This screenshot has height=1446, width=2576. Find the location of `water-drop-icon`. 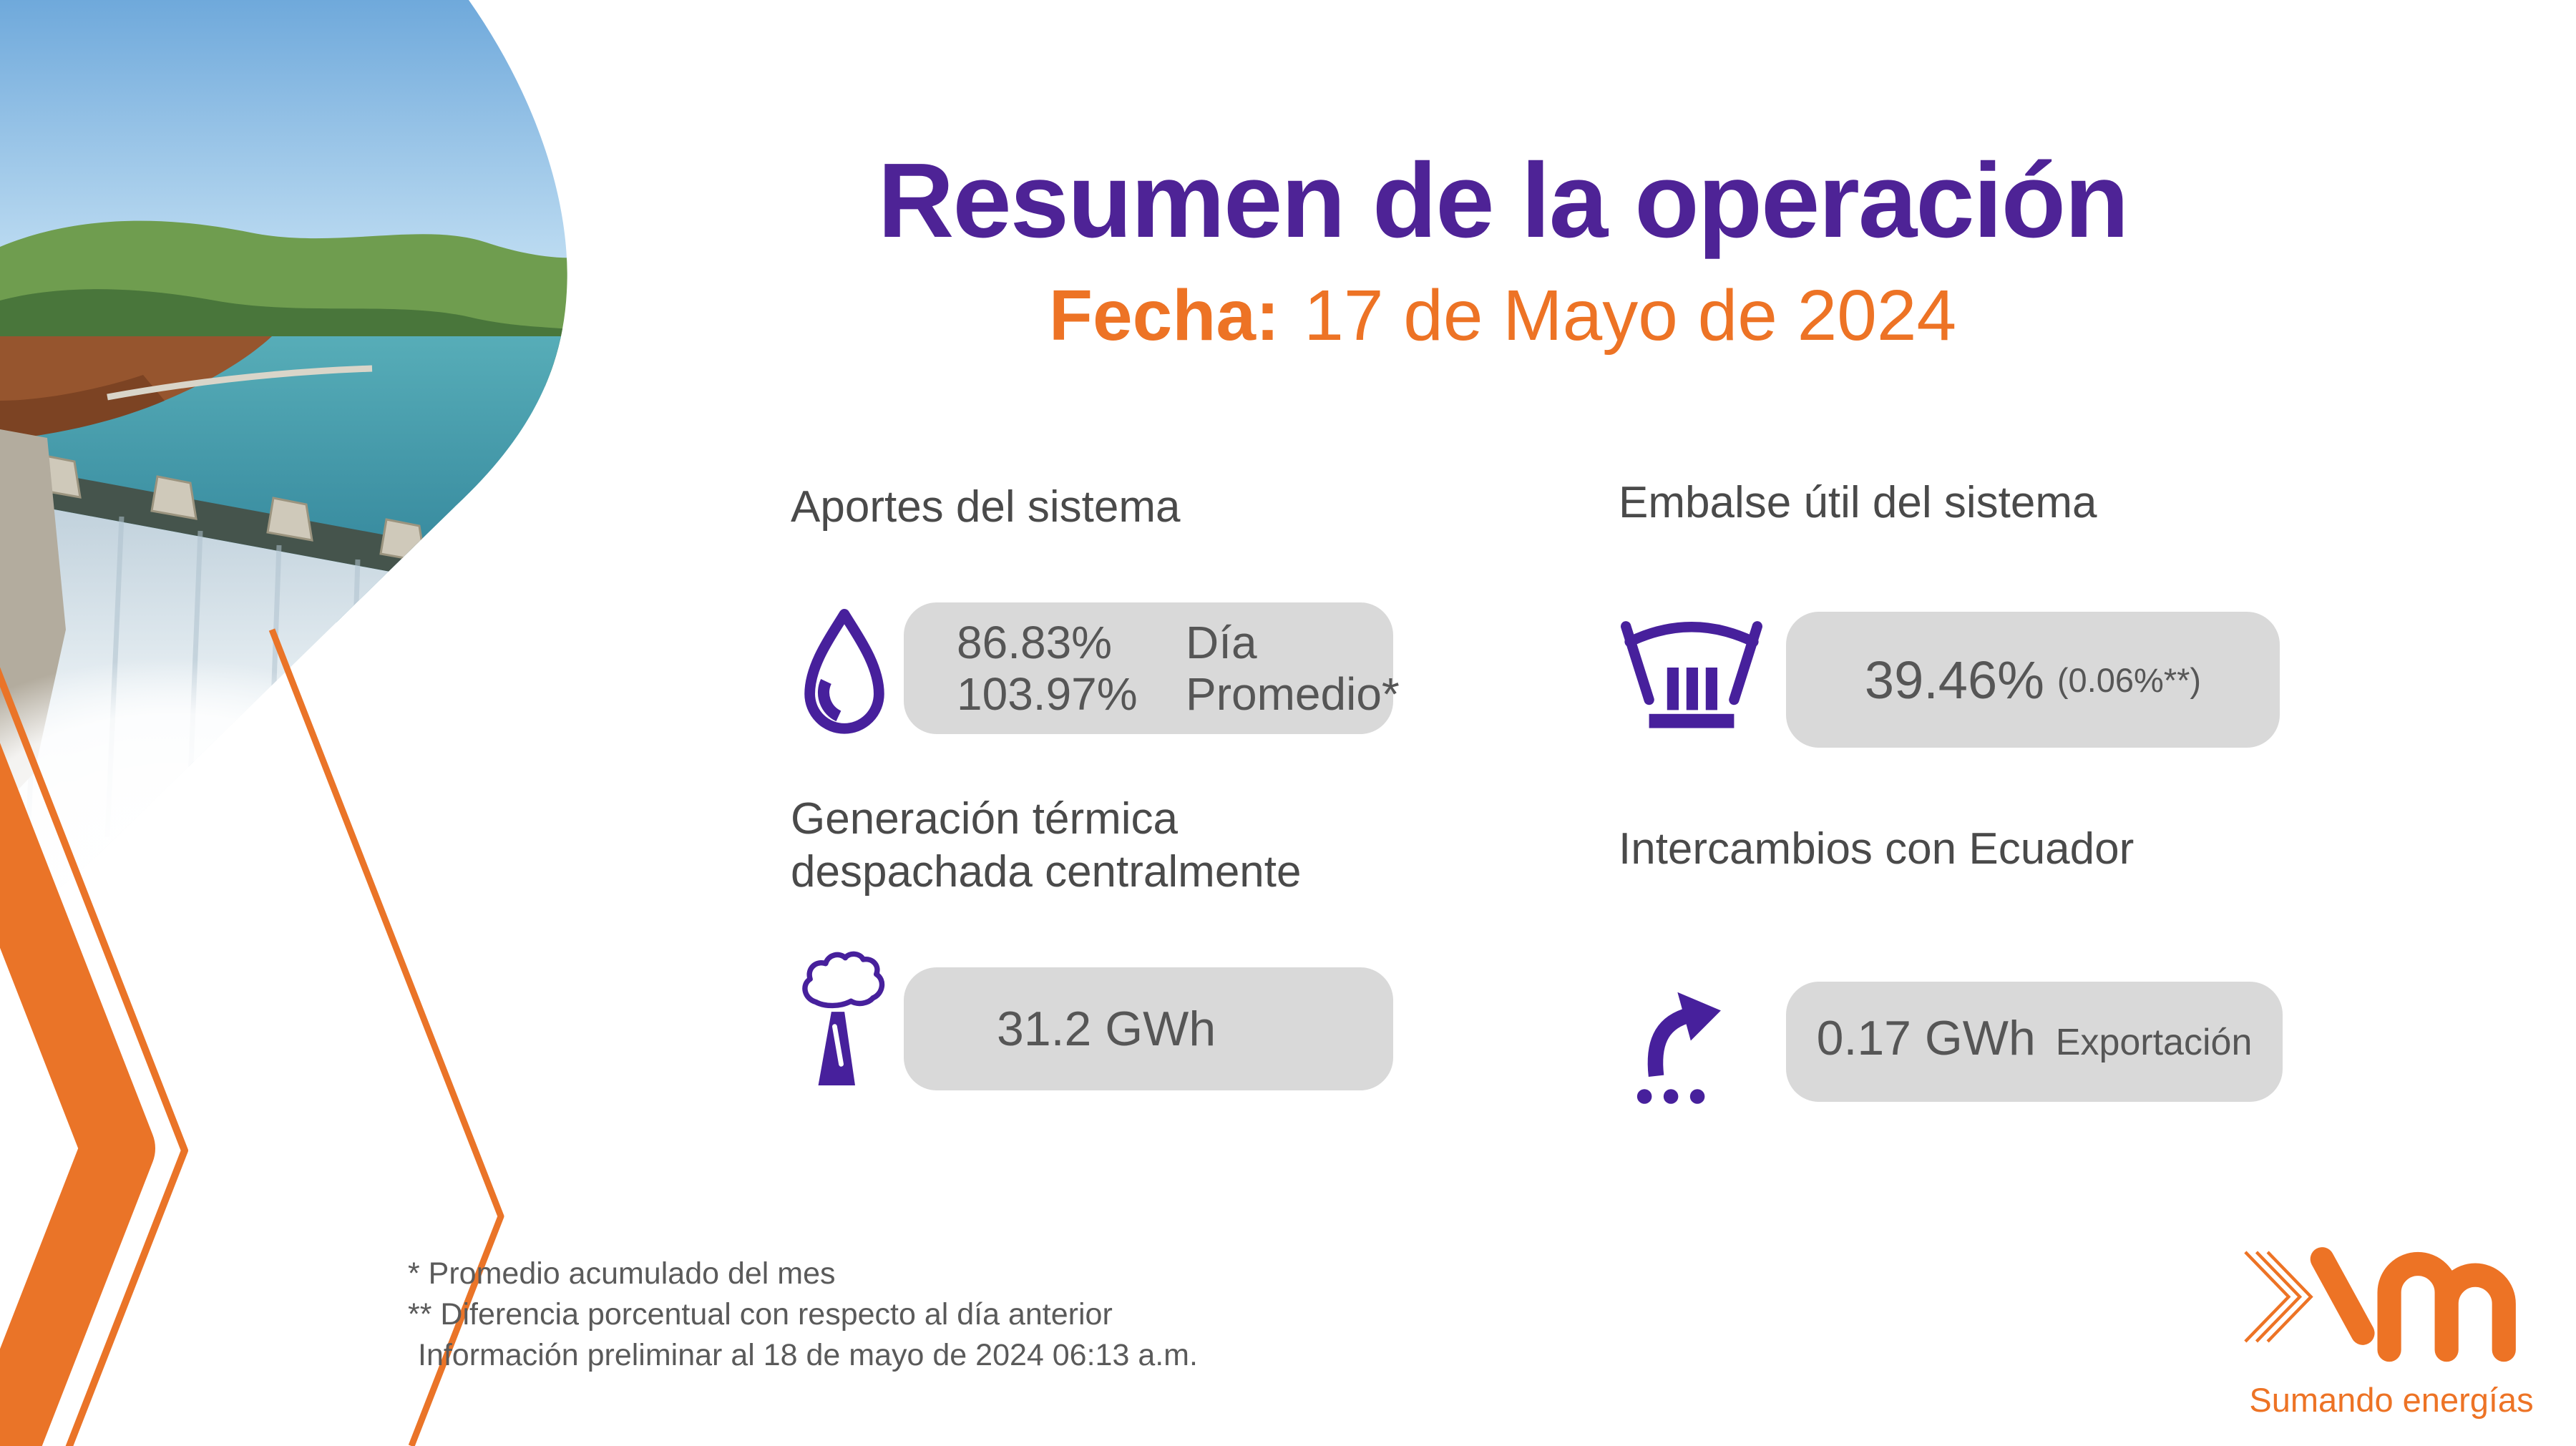

water-drop-icon is located at coordinates (844, 671).